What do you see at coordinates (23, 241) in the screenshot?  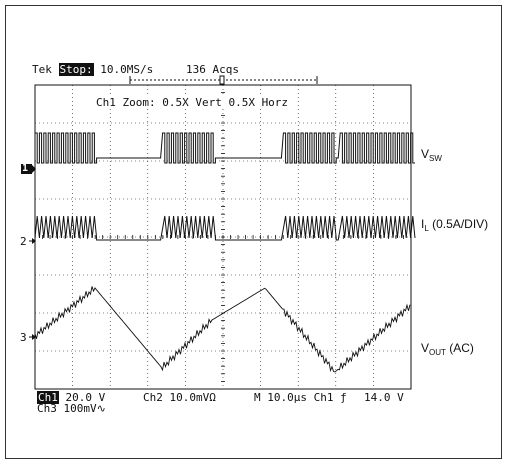 I see `channel-2-number: 2` at bounding box center [23, 241].